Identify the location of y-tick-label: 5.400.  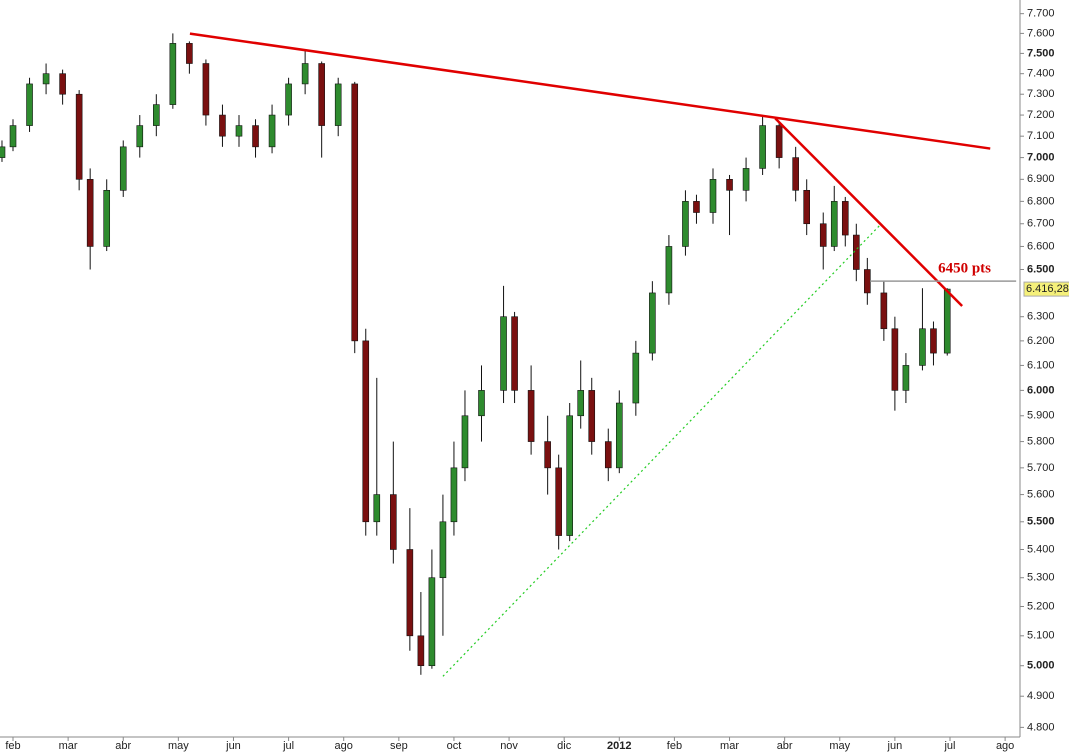
(1041, 549).